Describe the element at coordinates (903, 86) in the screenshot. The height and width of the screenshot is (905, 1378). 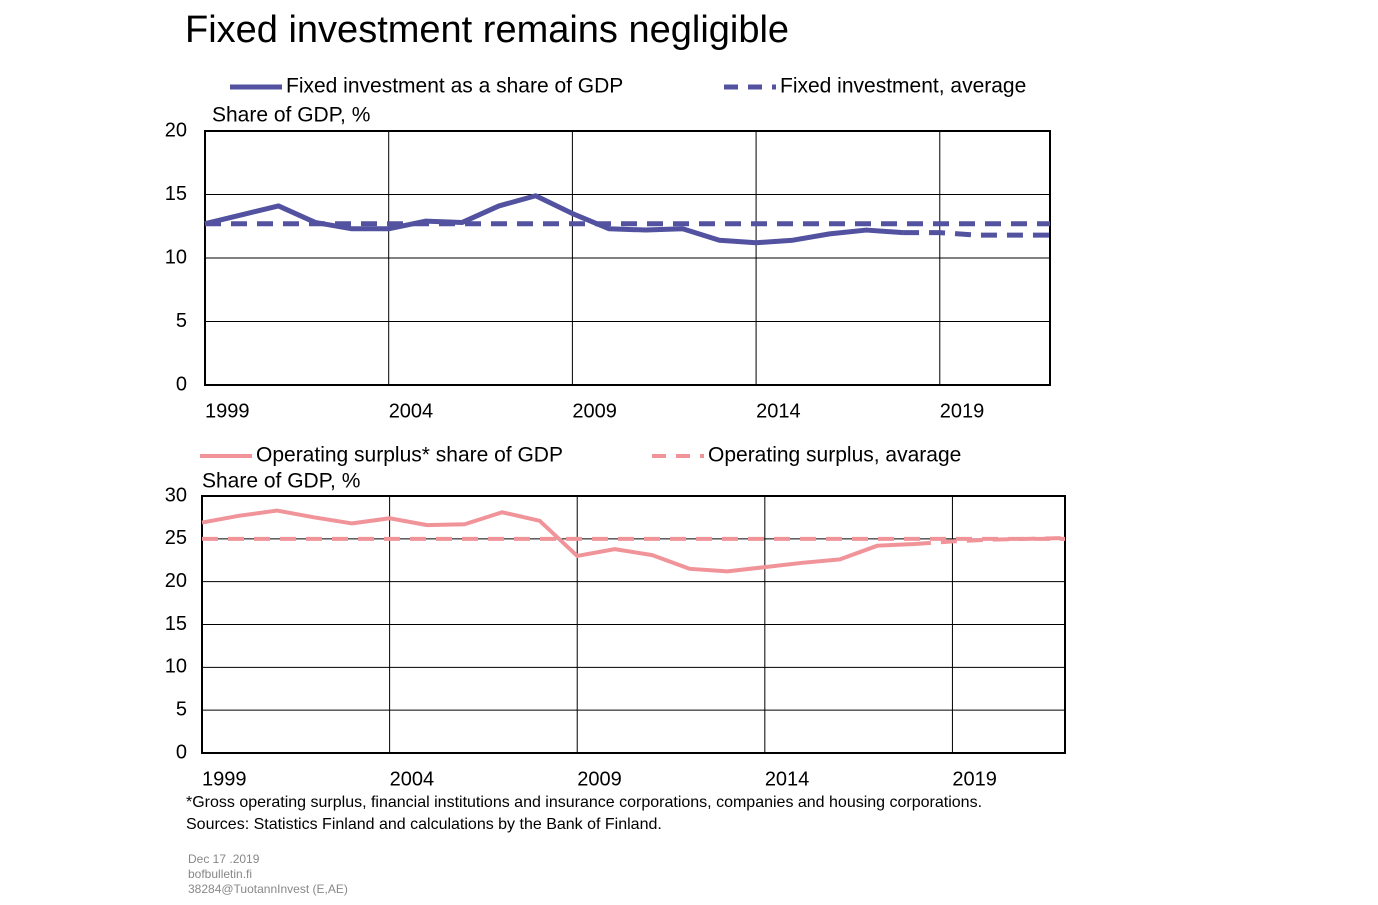
I see `legend-label: Fixed investment, average` at that location.